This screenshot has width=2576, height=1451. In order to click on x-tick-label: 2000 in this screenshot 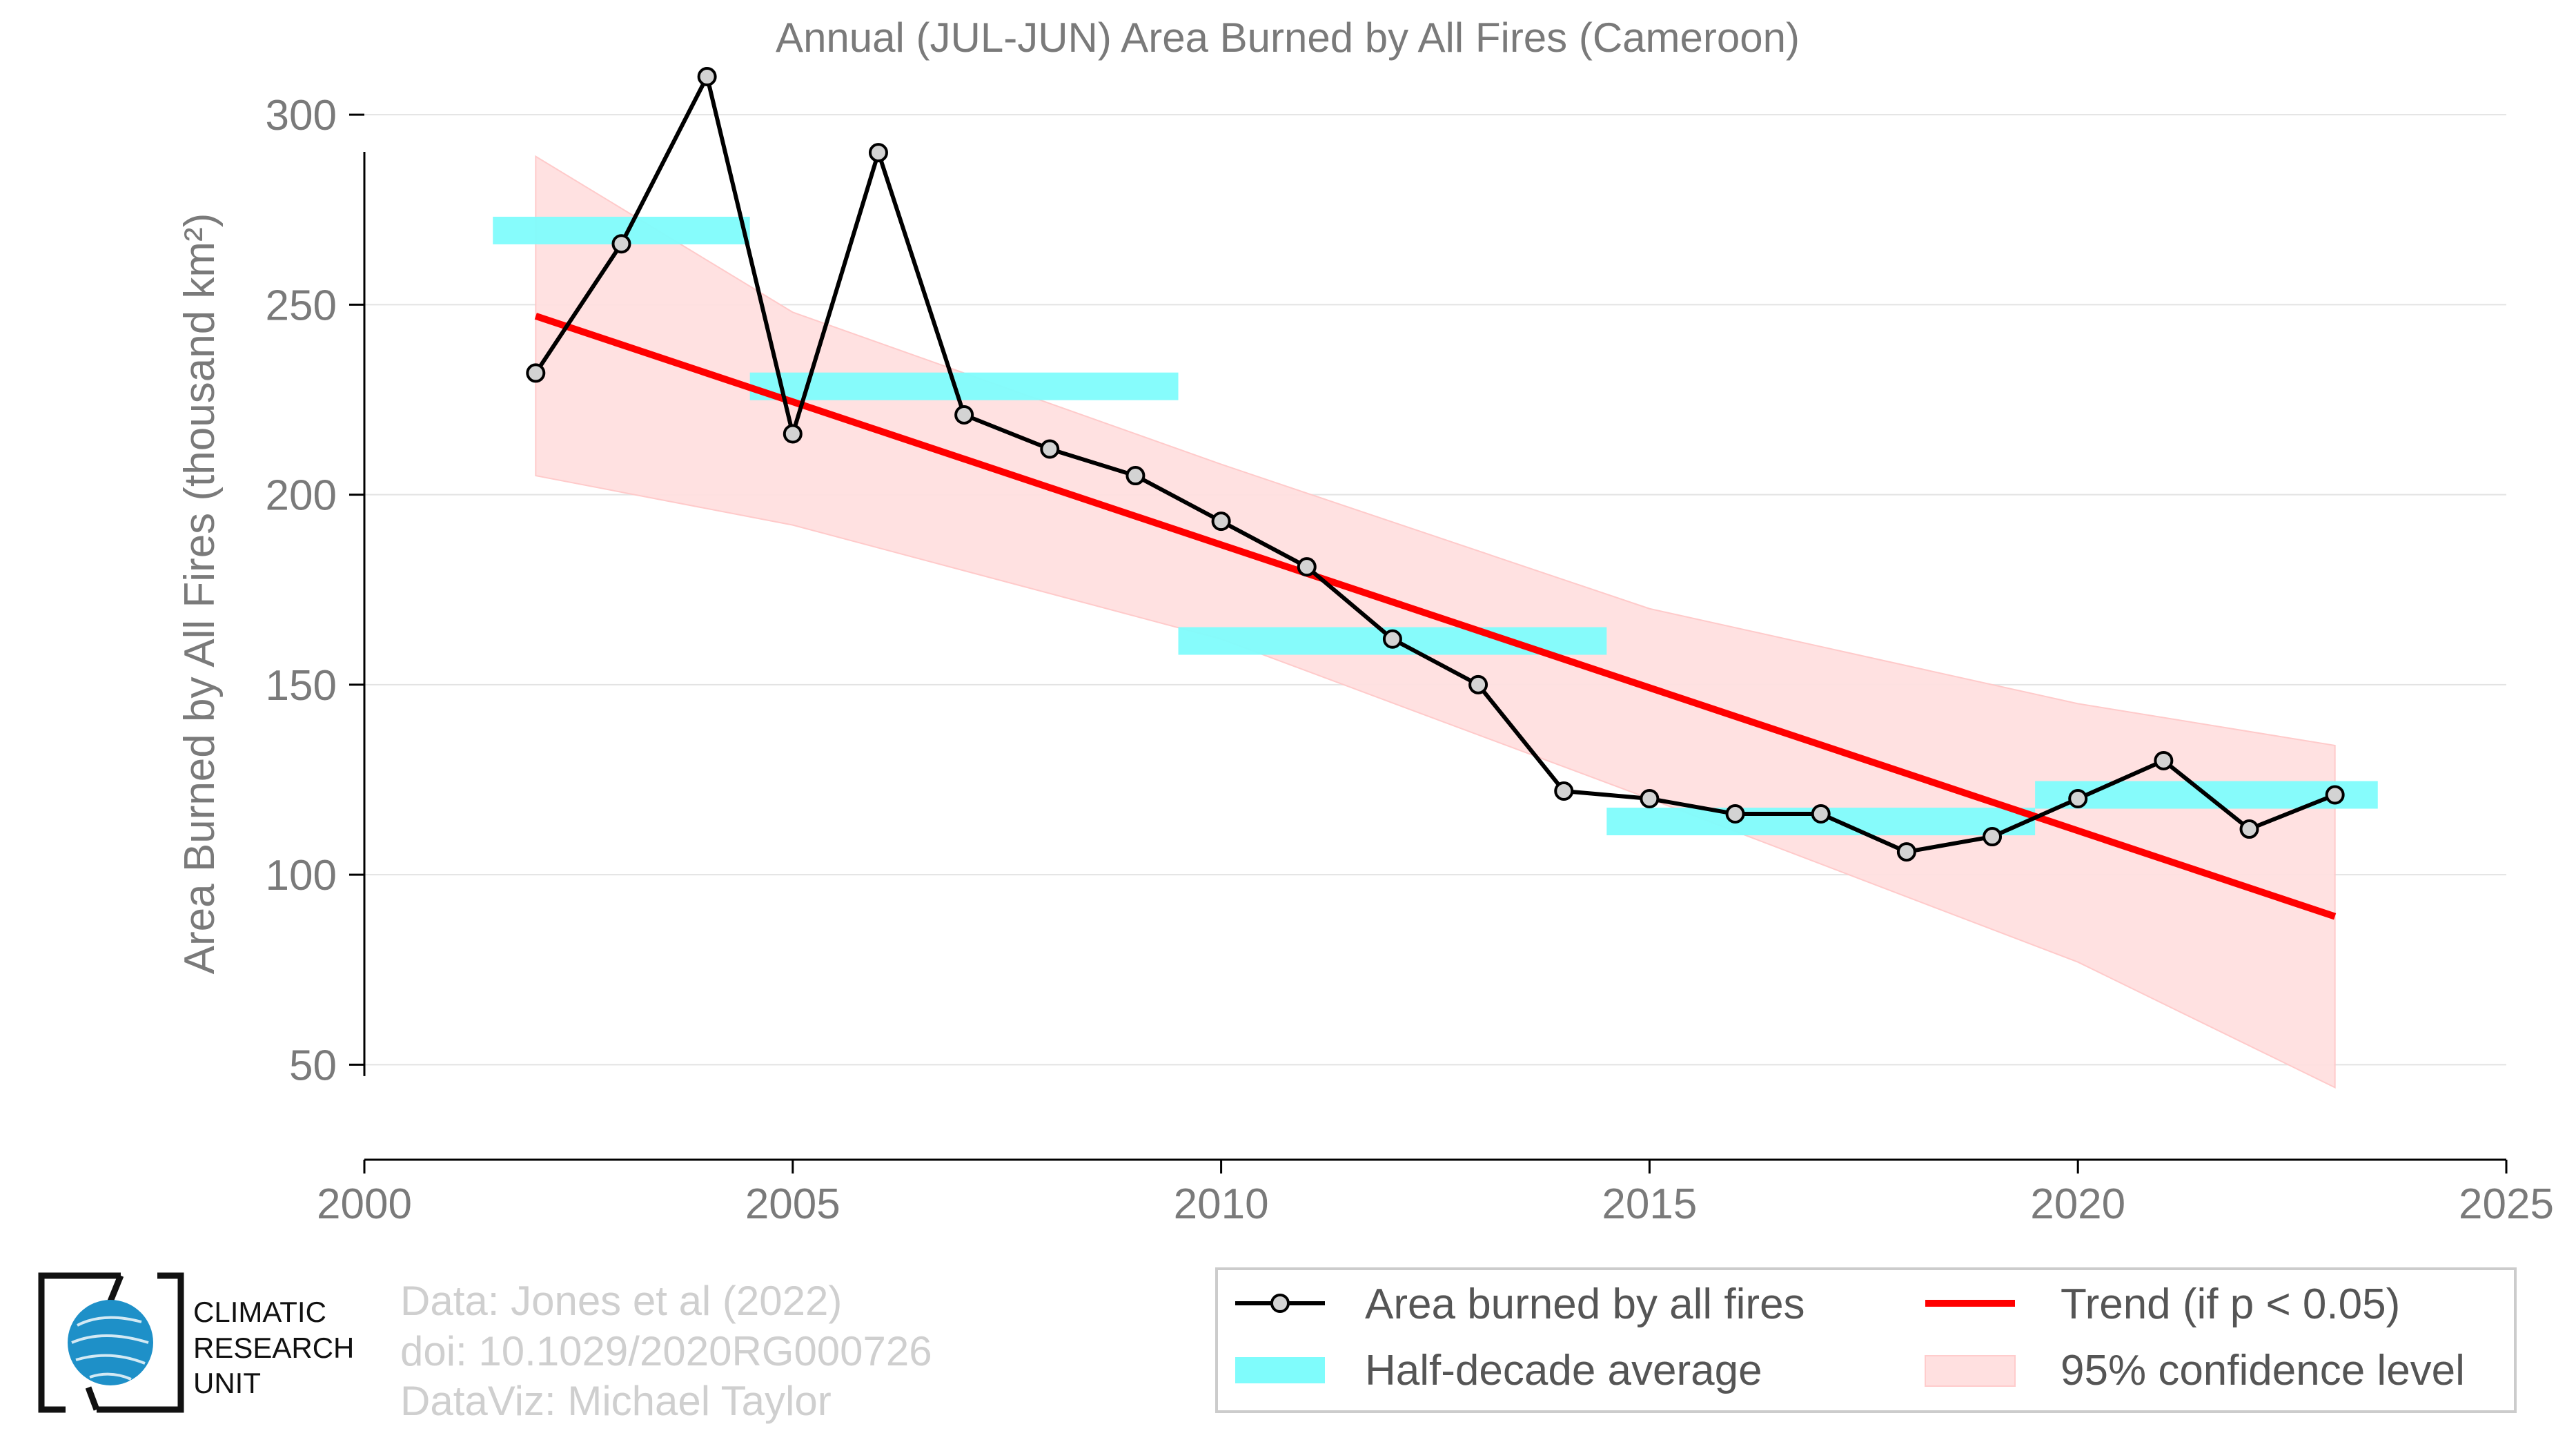, I will do `click(364, 1204)`.